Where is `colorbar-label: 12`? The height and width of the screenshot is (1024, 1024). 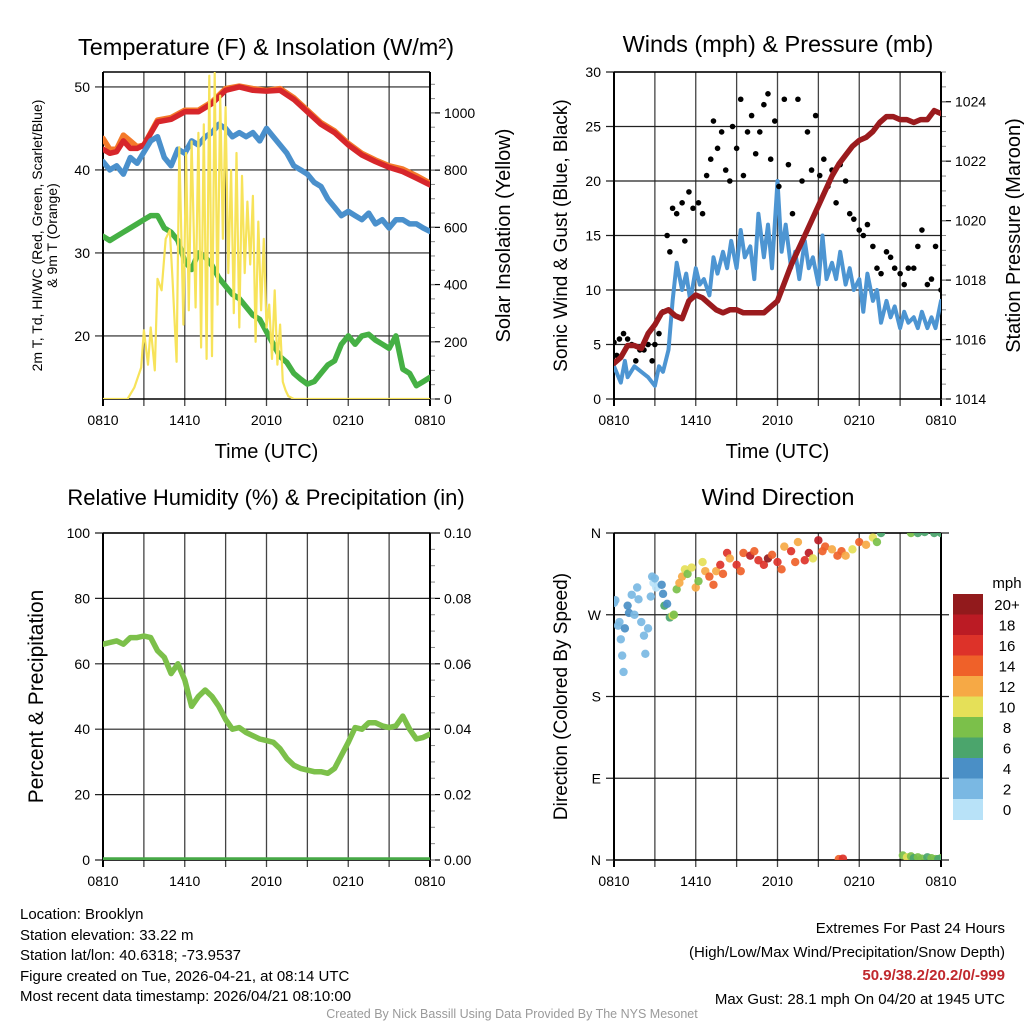
colorbar-label: 12 is located at coordinates (1007, 687).